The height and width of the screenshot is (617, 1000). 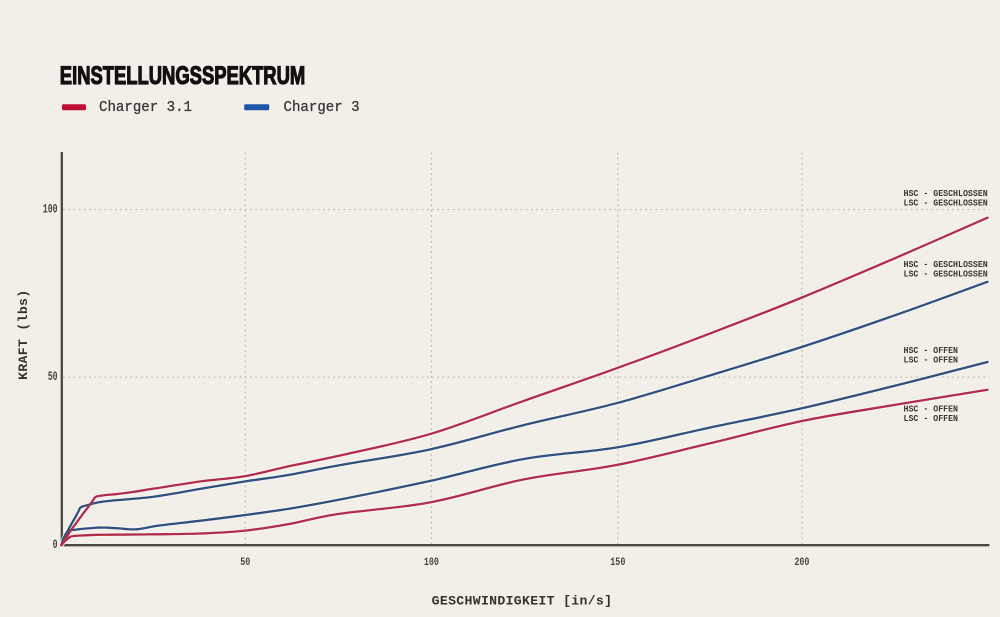 What do you see at coordinates (522, 600) in the screenshot?
I see `svg-text: GESCHWINDIGKEIT [in/s]` at bounding box center [522, 600].